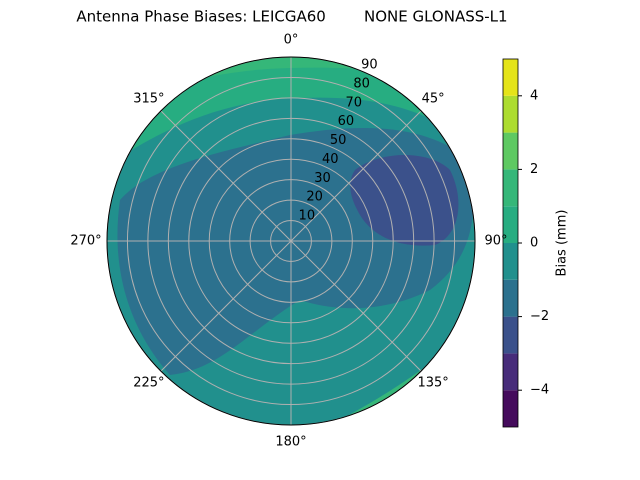 This screenshot has height=480, width=640. What do you see at coordinates (432, 383) in the screenshot?
I see `angle-tick-label: 135°` at bounding box center [432, 383].